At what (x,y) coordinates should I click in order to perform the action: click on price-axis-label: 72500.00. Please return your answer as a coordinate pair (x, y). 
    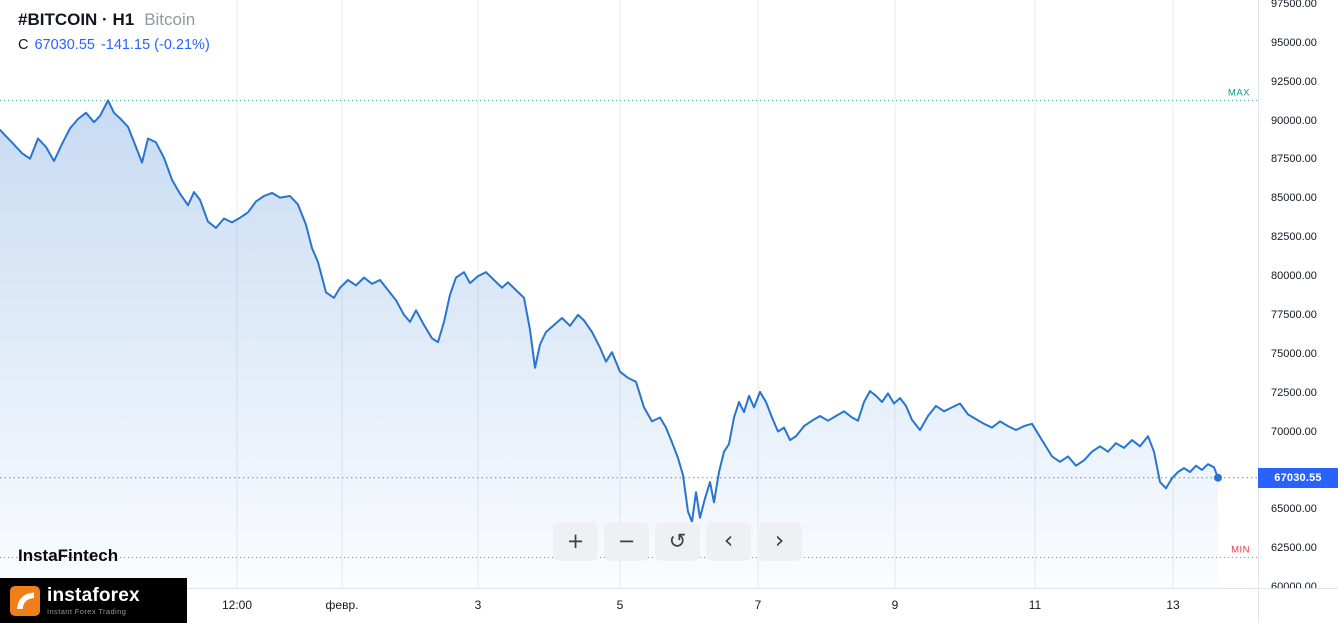
    Looking at the image, I should click on (1294, 392).